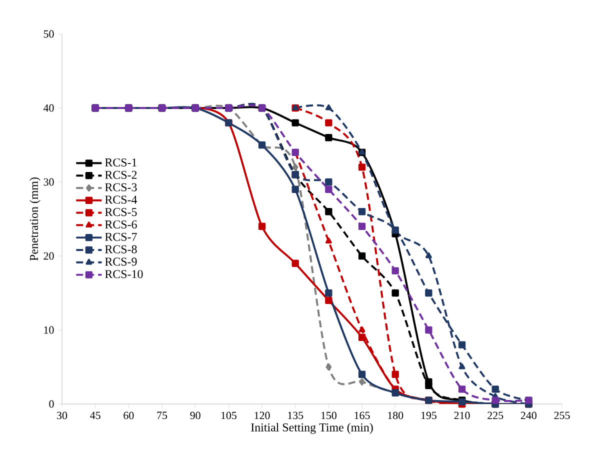 The width and height of the screenshot is (609, 450). I want to click on legend-label: RCS-5, so click(121, 212).